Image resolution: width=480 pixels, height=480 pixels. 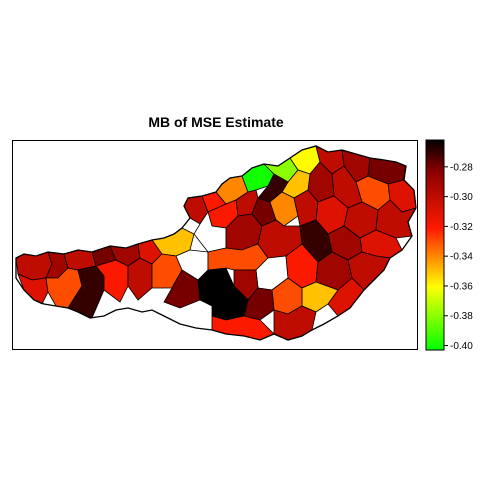 I want to click on legend-tick-label: -0.32, so click(x=461, y=227).